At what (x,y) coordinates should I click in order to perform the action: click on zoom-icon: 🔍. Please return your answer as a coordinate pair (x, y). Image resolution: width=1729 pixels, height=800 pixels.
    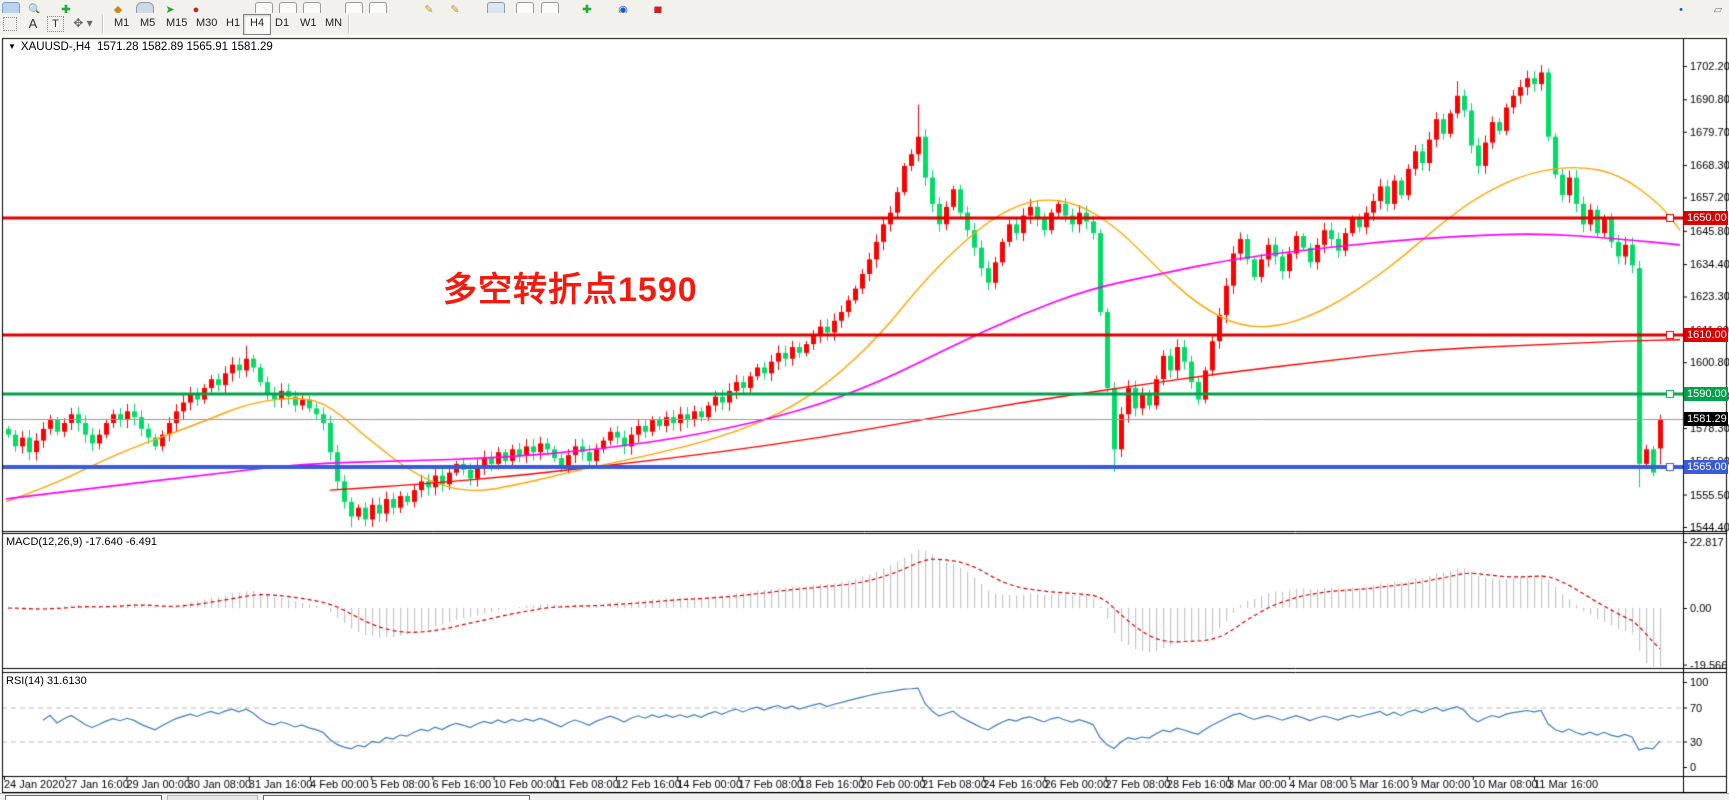
    Looking at the image, I should click on (35, 8).